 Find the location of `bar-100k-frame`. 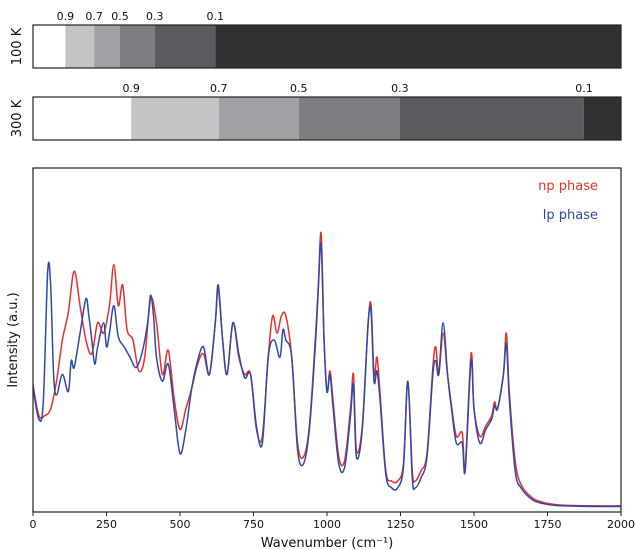

bar-100k-frame is located at coordinates (327, 46).